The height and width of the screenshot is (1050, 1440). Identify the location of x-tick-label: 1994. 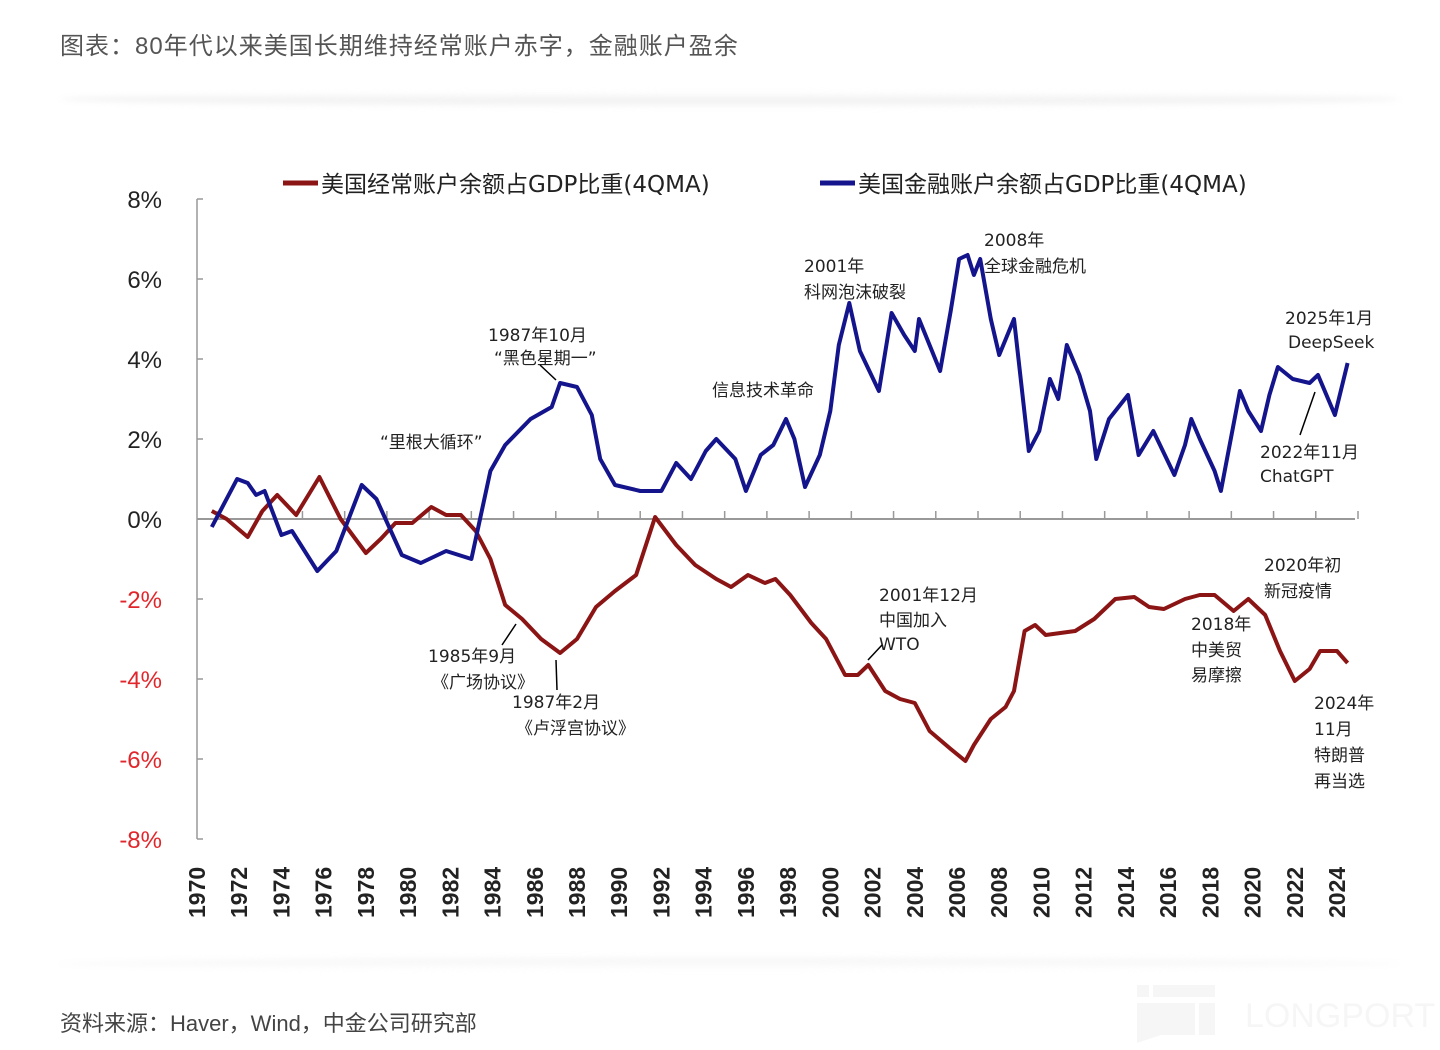
(704, 892).